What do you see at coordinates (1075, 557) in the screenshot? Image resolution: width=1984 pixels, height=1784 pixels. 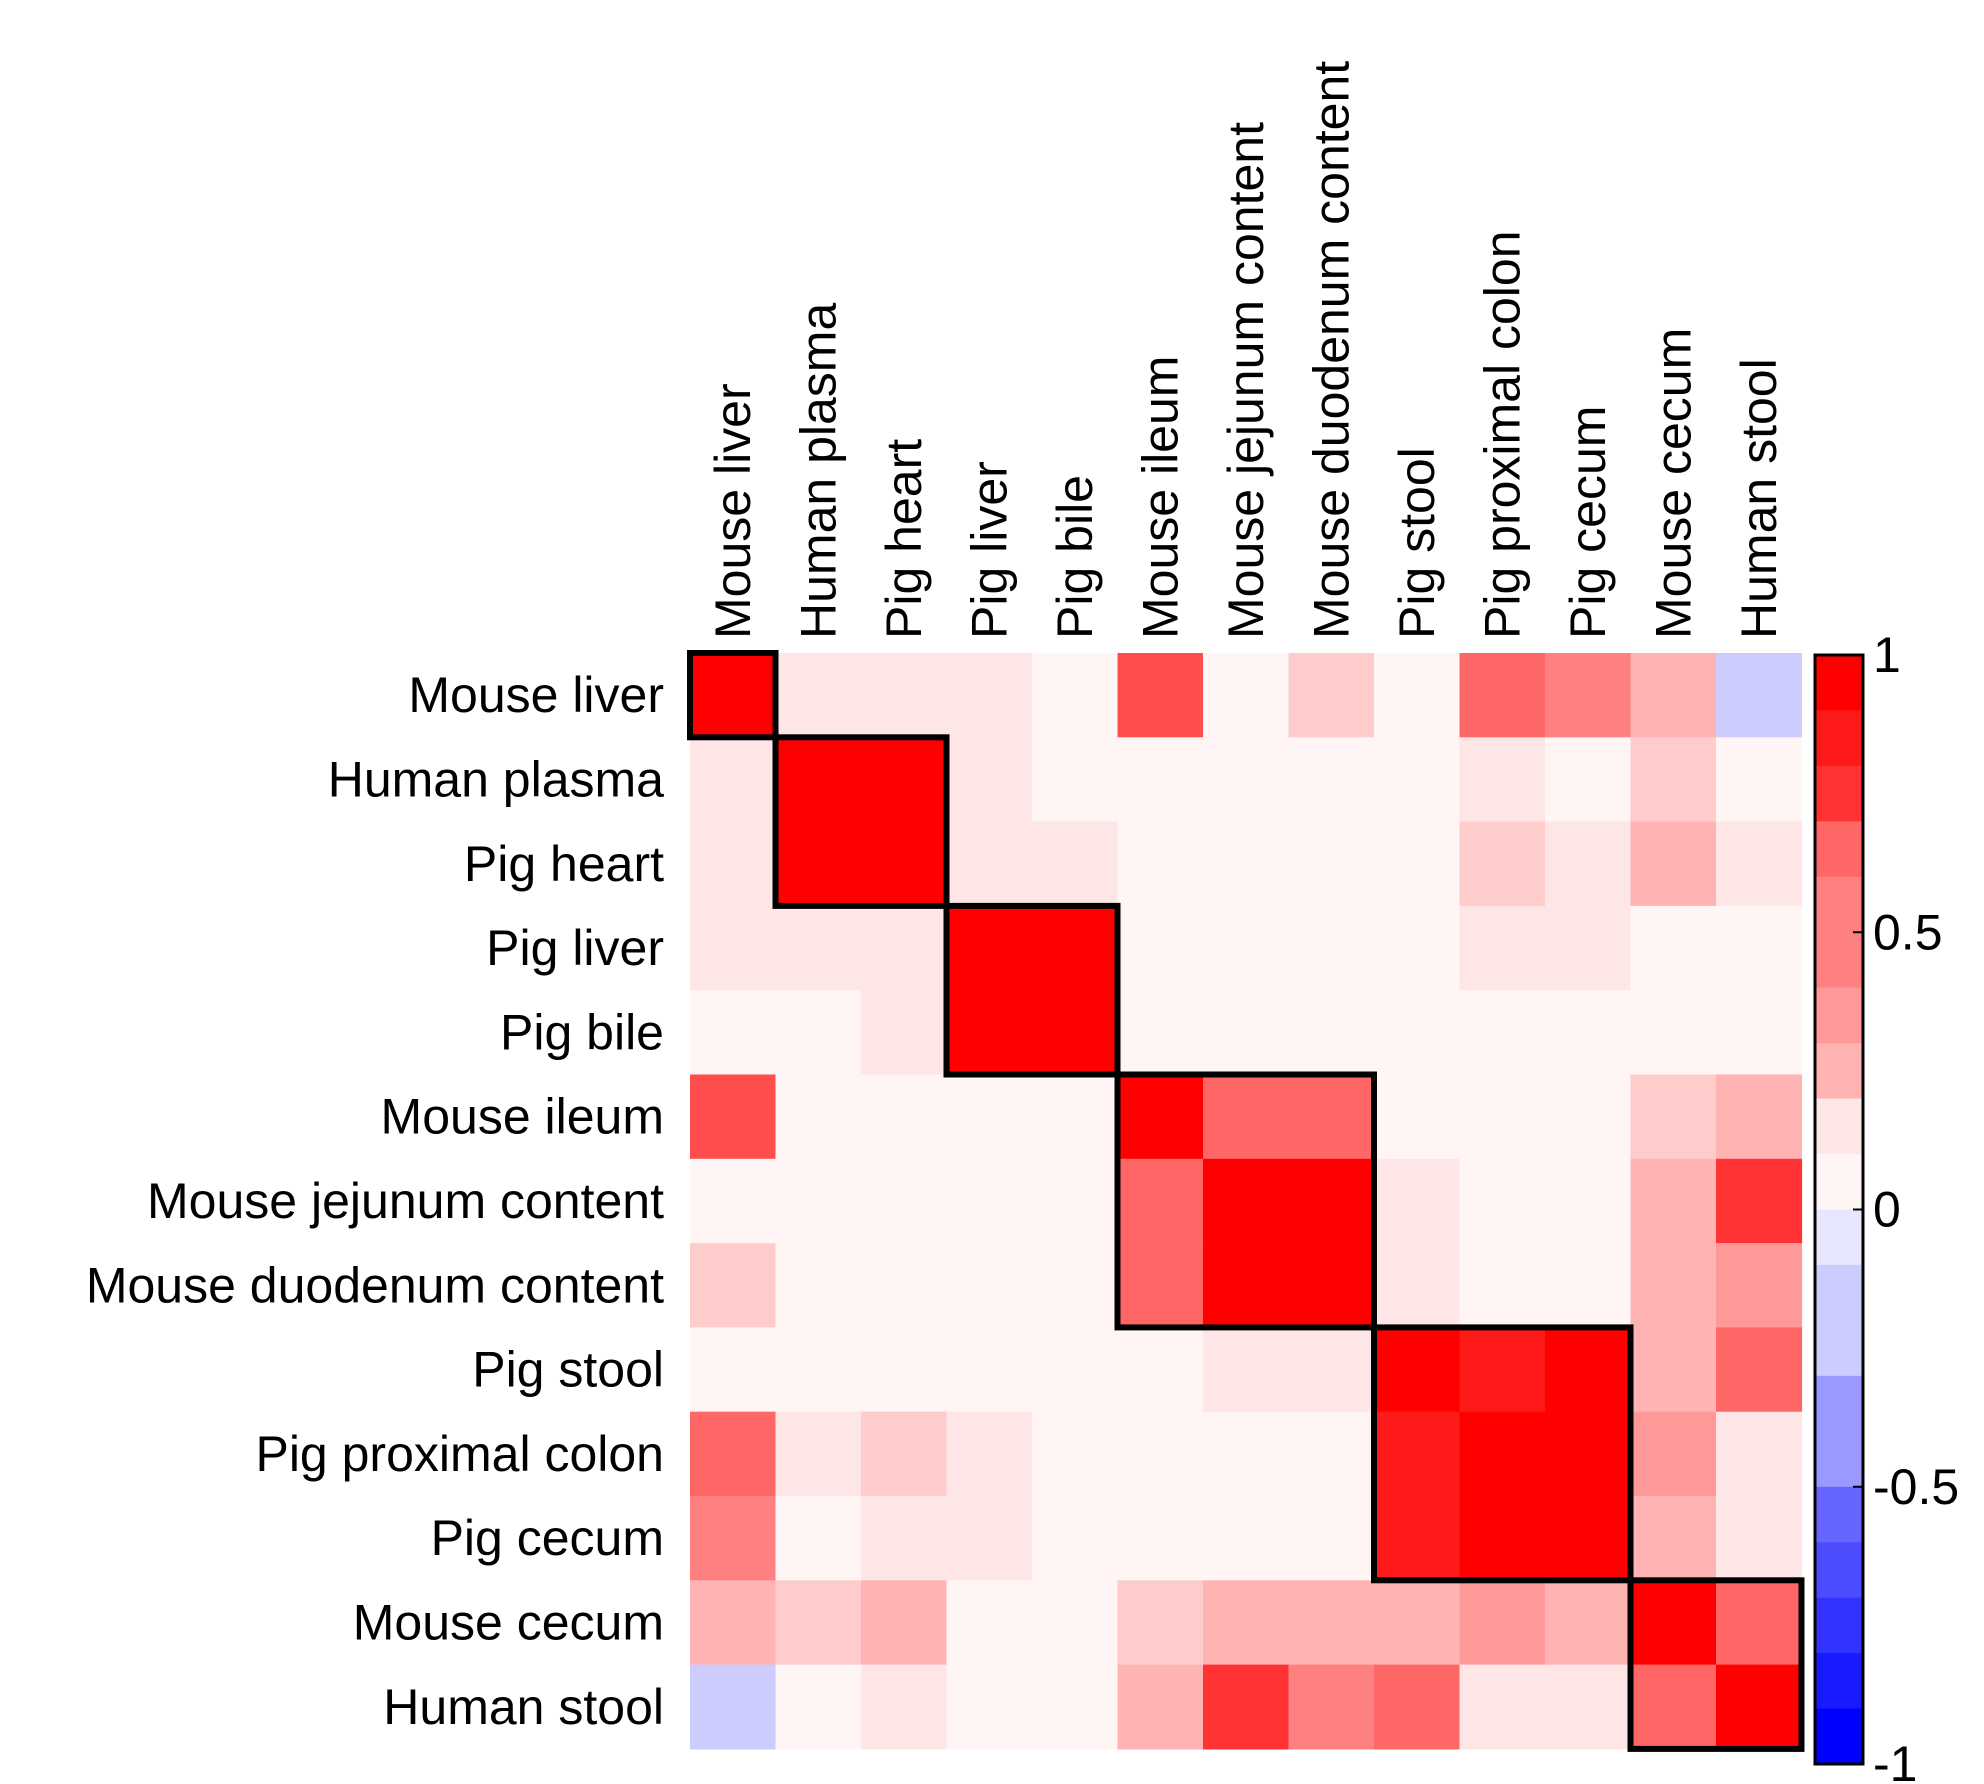 I see `column-label-4: Pig bile` at bounding box center [1075, 557].